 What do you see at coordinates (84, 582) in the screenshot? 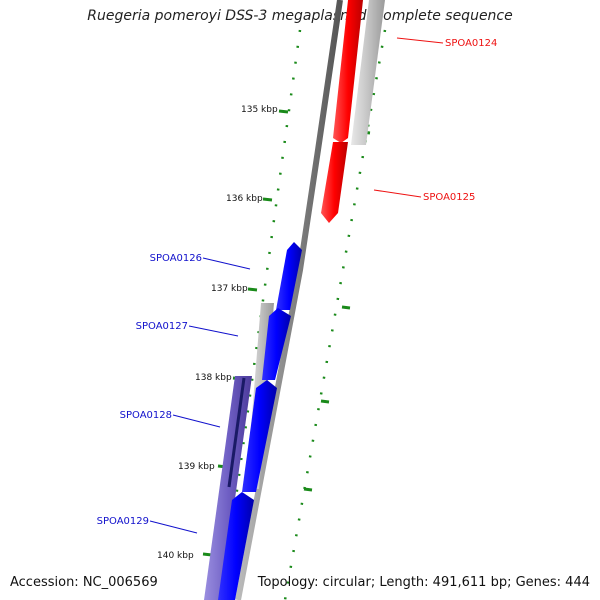
I see `accession-text: Accession: NC_006569` at bounding box center [84, 582].